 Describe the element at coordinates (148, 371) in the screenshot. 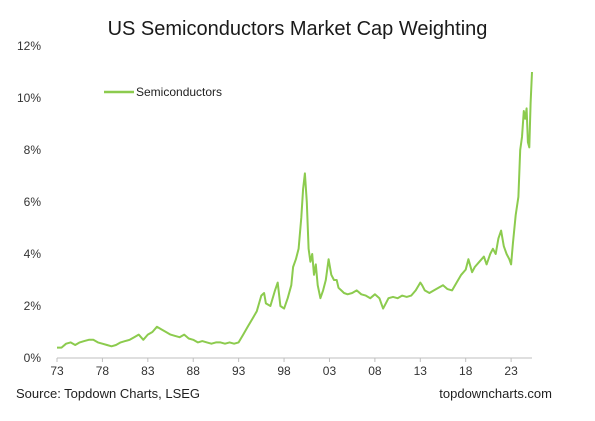

I see `x-tick-label: 83` at that location.